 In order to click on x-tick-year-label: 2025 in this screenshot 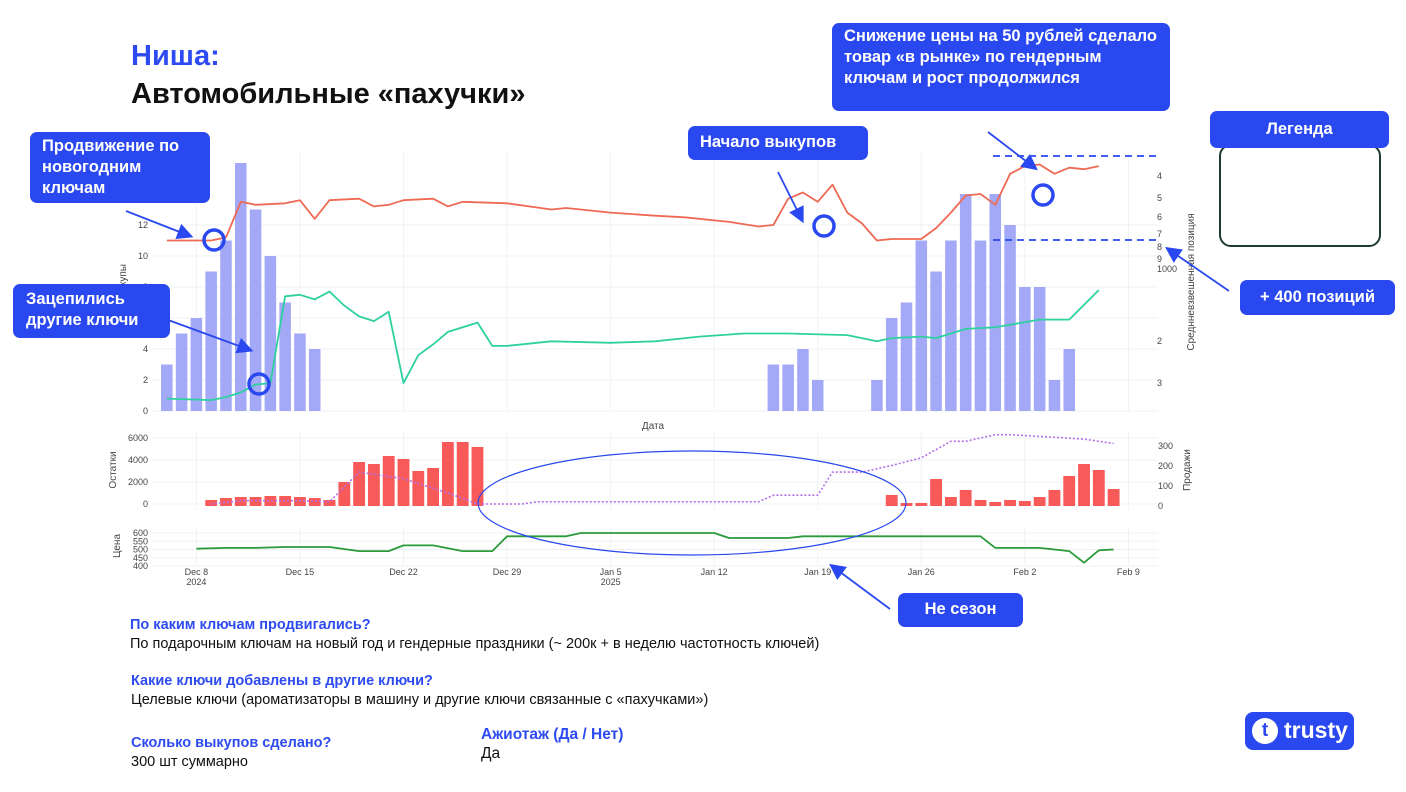, I will do `click(611, 582)`.